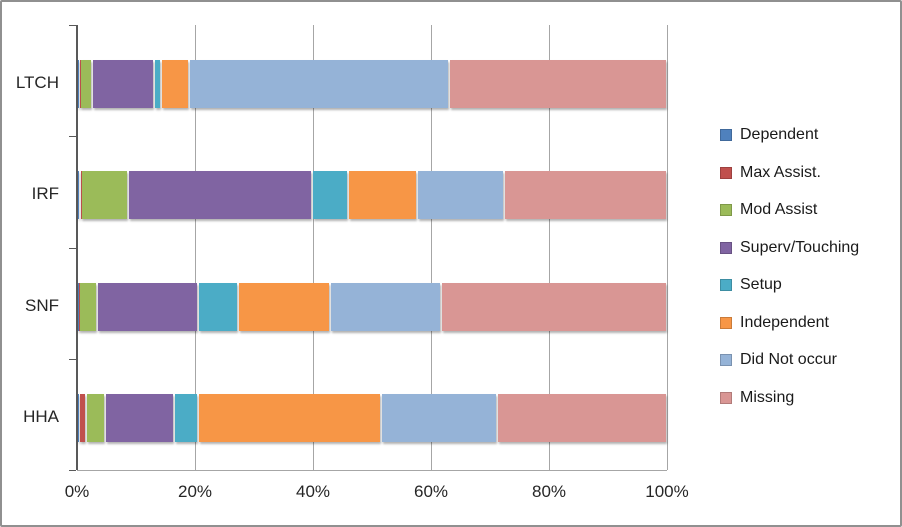 This screenshot has width=902, height=527. What do you see at coordinates (549, 491) in the screenshot?
I see `x-tick-label: 80%` at bounding box center [549, 491].